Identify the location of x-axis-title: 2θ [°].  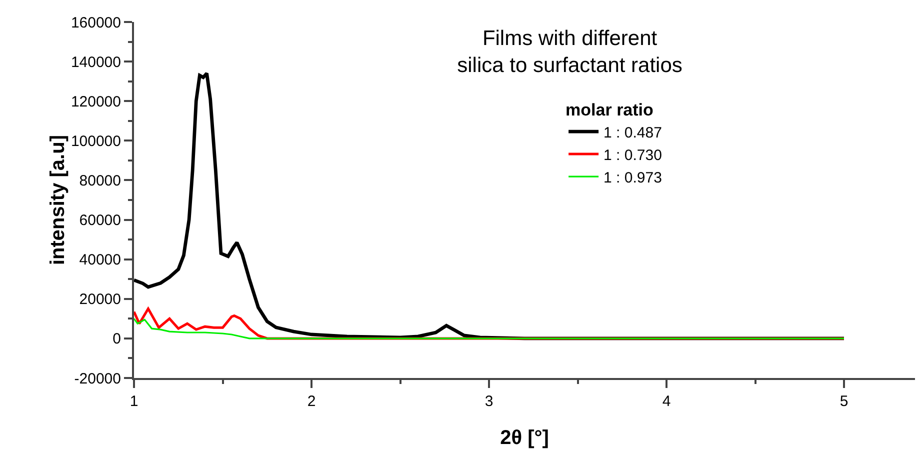
(524, 438).